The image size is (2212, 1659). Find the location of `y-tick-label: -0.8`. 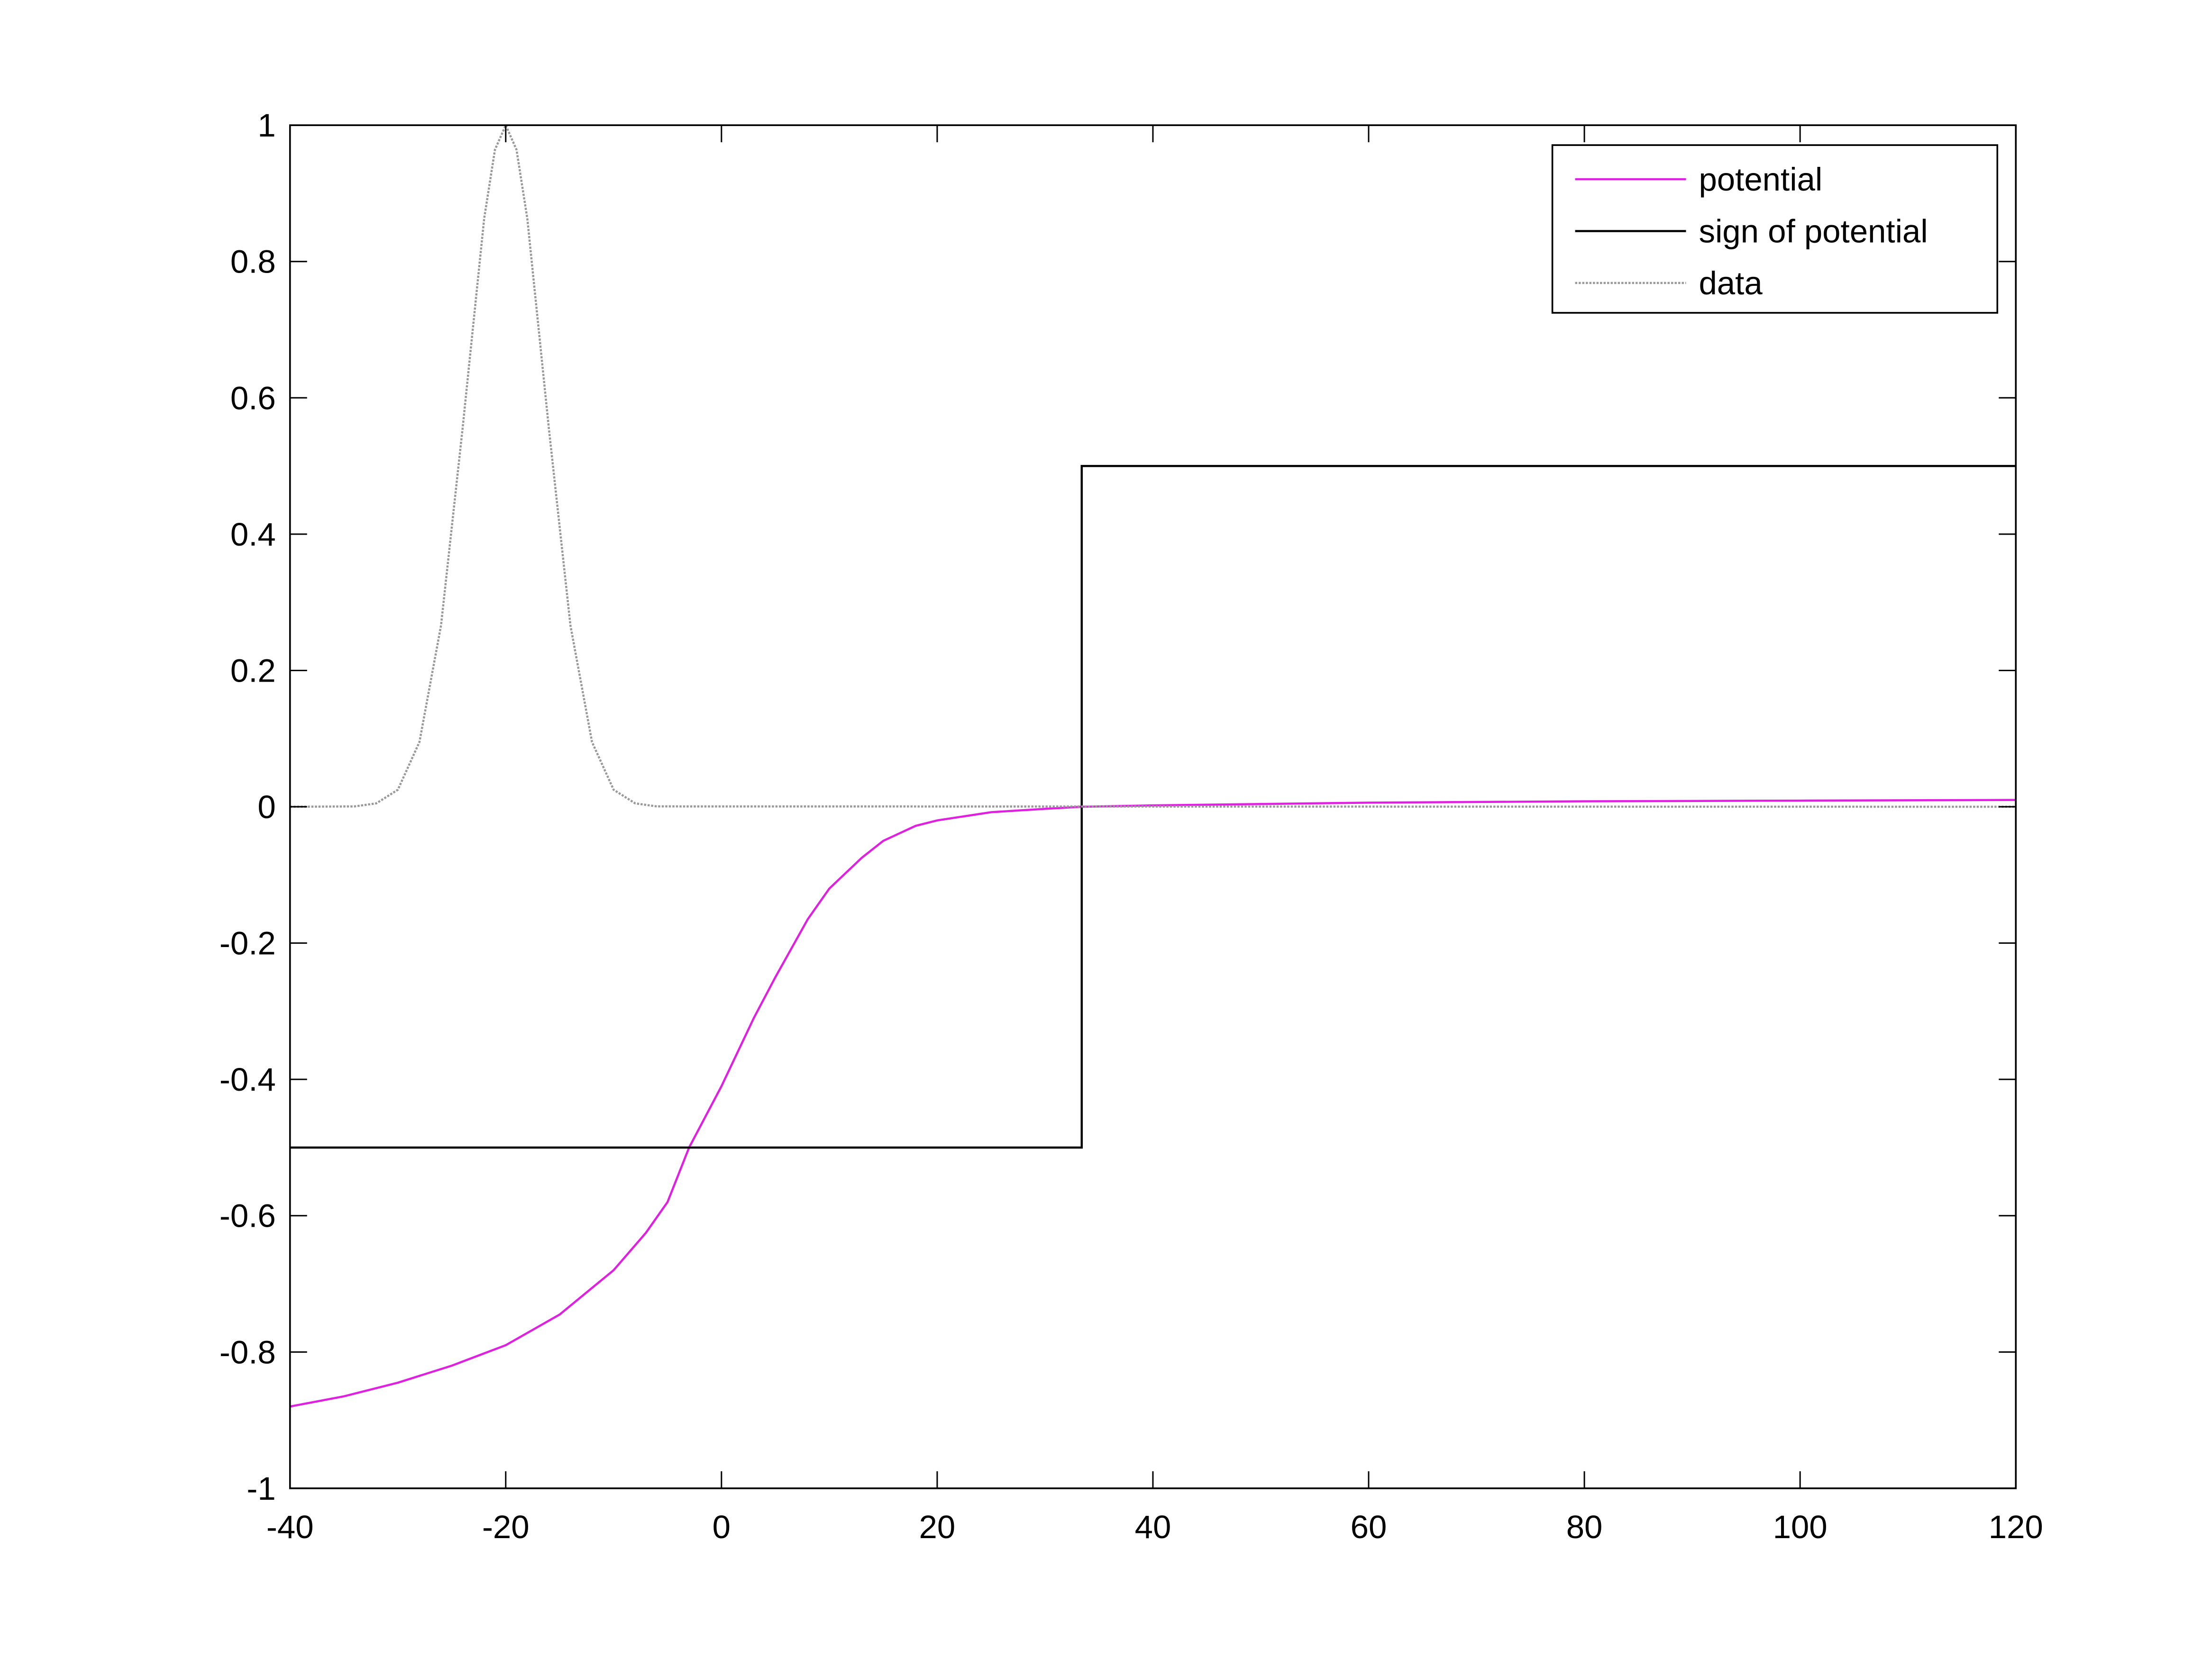

y-tick-label: -0.8 is located at coordinates (247, 1352).